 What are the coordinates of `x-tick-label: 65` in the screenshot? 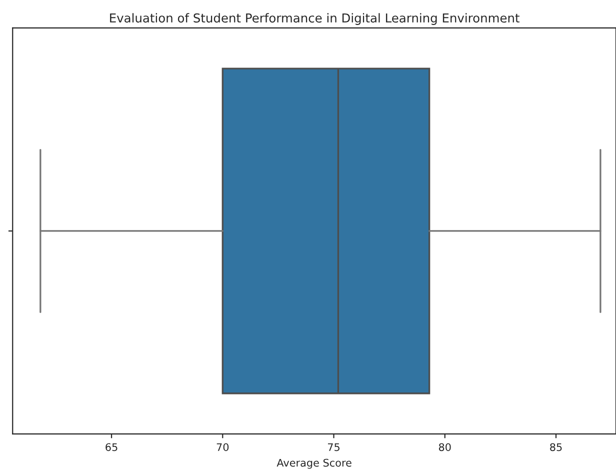 It's located at (112, 447).